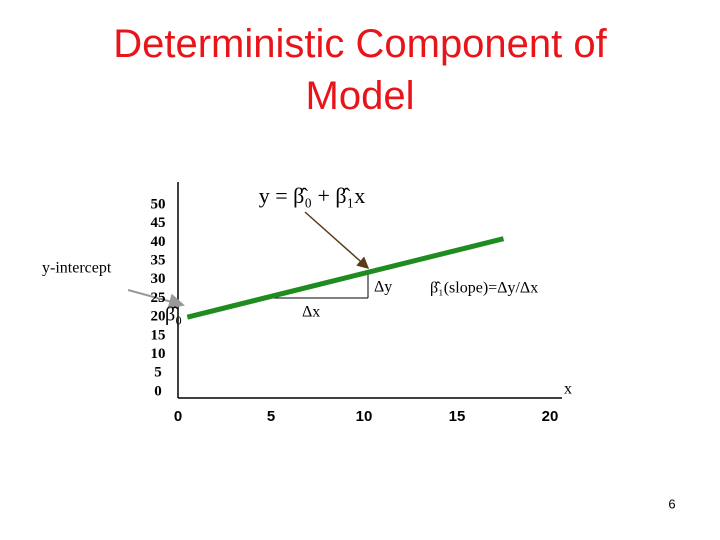  What do you see at coordinates (364, 416) in the screenshot?
I see `x-tick-label: 10` at bounding box center [364, 416].